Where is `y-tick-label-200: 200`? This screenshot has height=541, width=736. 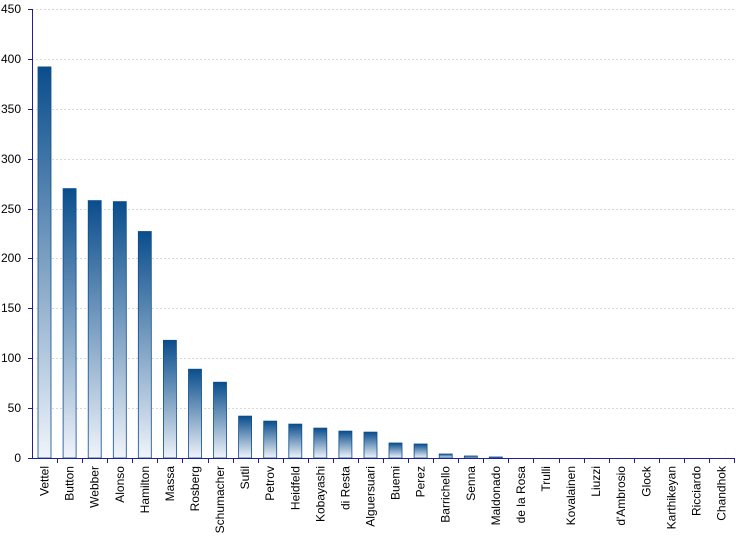 y-tick-label-200: 200 is located at coordinates (11, 258).